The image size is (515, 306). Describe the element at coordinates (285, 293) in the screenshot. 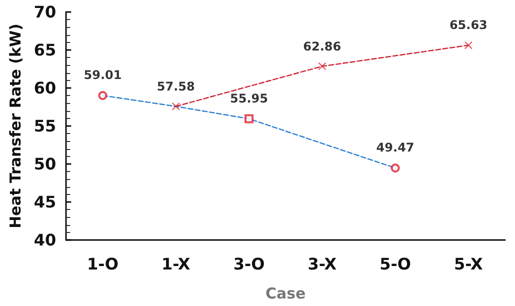

I see `x-axis-title: Case` at that location.